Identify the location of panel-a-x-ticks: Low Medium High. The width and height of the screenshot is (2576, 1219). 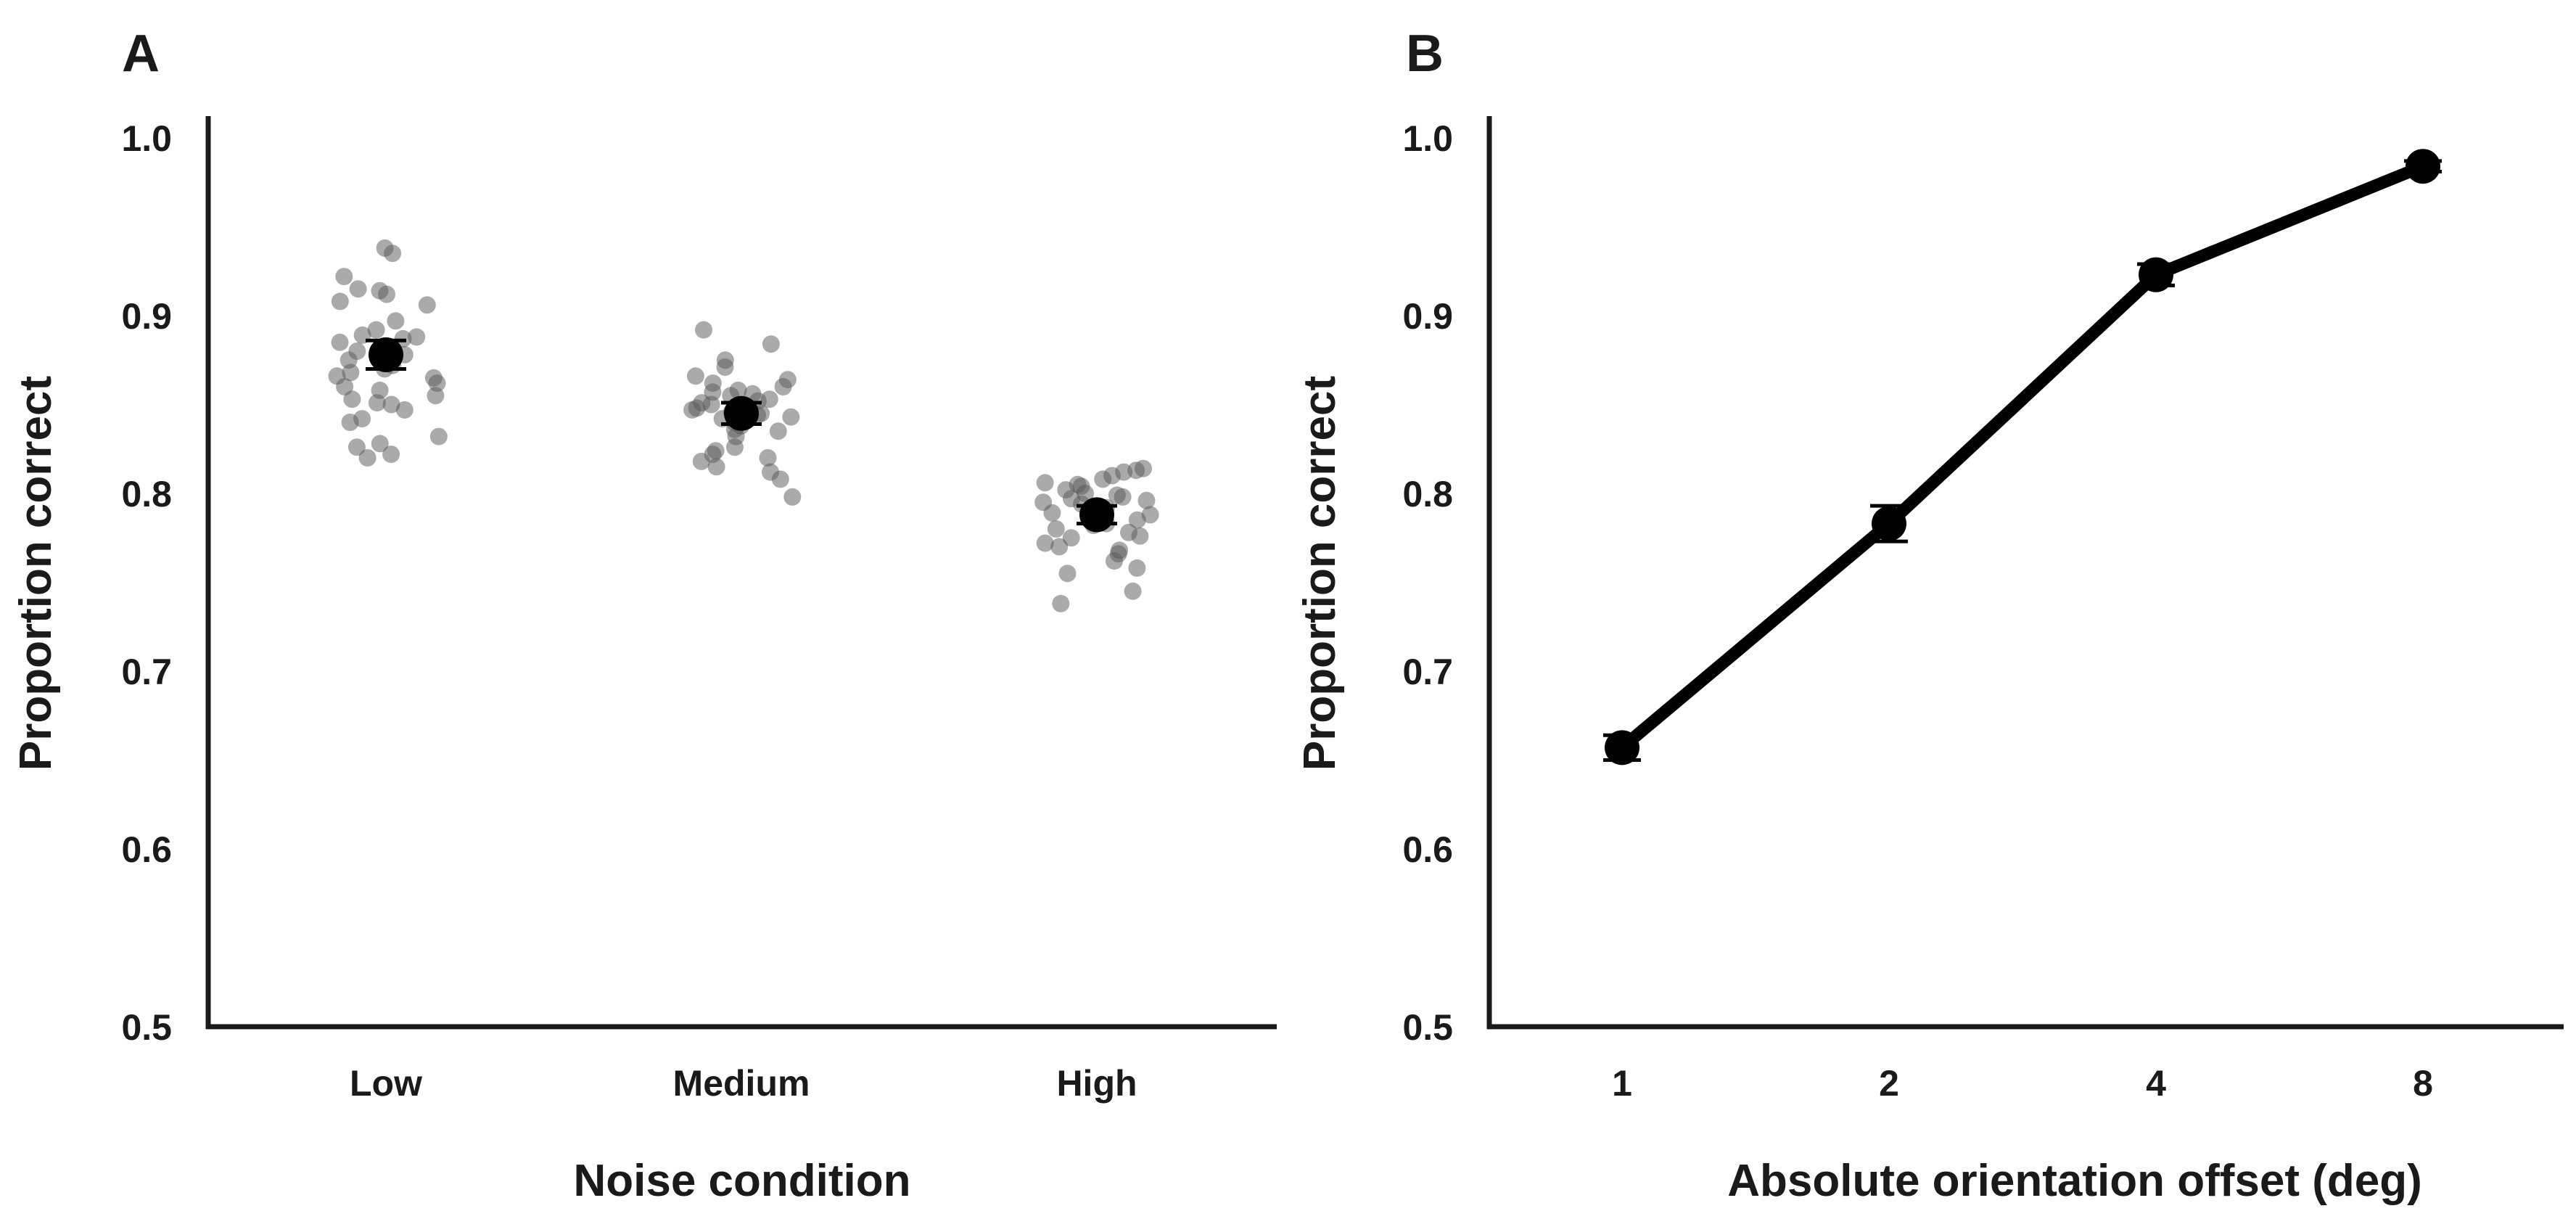
(743, 1083).